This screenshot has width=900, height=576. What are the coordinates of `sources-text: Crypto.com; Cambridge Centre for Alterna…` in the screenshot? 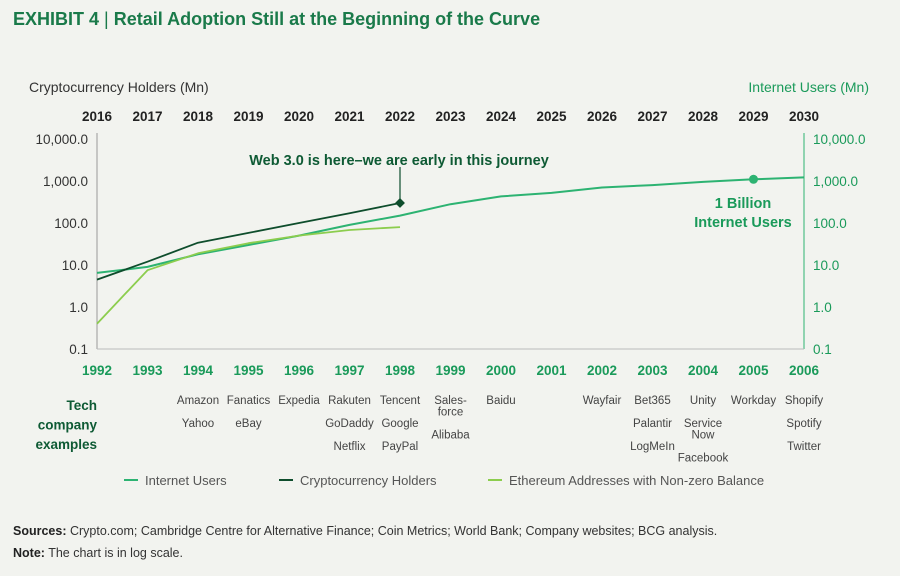 It's located at (393, 531).